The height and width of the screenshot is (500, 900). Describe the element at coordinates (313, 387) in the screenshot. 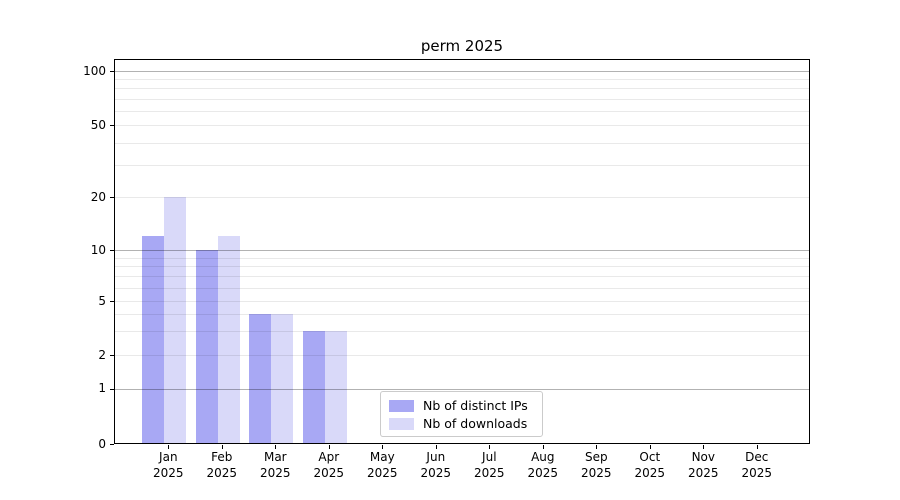

I see `bar-distinct-ips-apr` at that location.